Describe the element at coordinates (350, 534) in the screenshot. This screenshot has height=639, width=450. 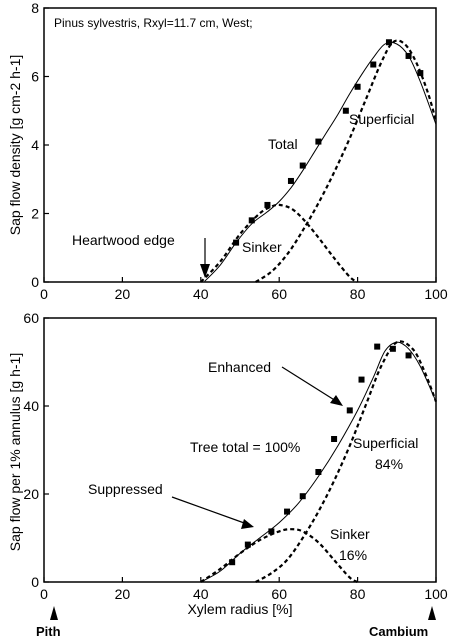
I see `bottom-label-sinker: Sinker` at that location.